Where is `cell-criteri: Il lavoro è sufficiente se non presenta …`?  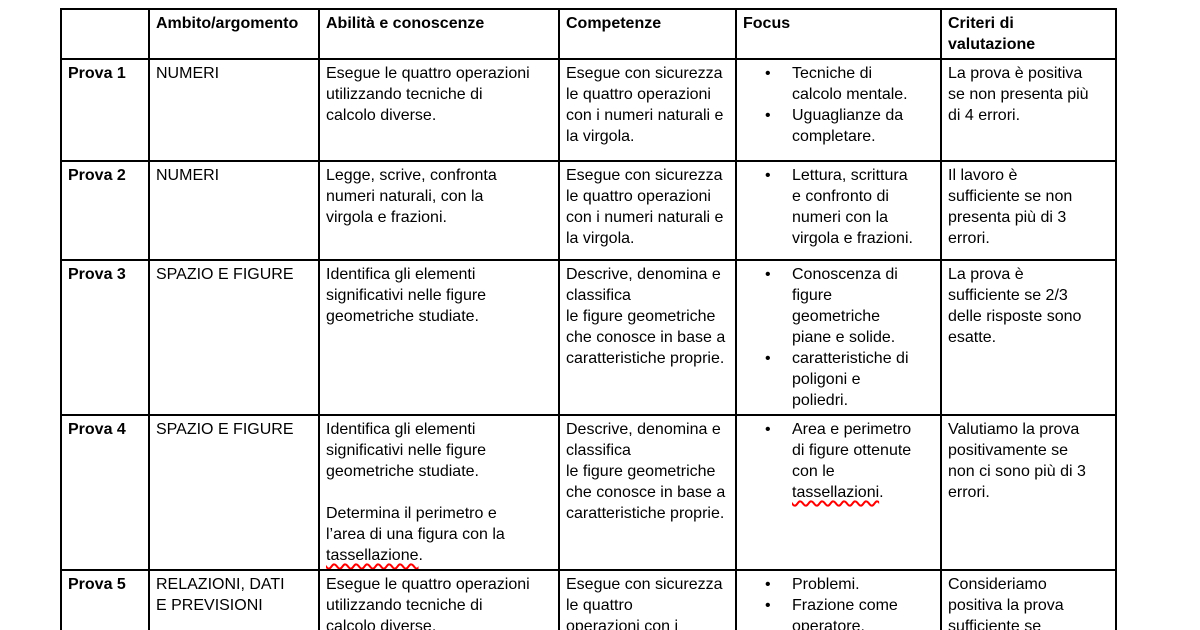
cell-criteri: Il lavoro è sufficiente se non presenta … is located at coordinates (1028, 210).